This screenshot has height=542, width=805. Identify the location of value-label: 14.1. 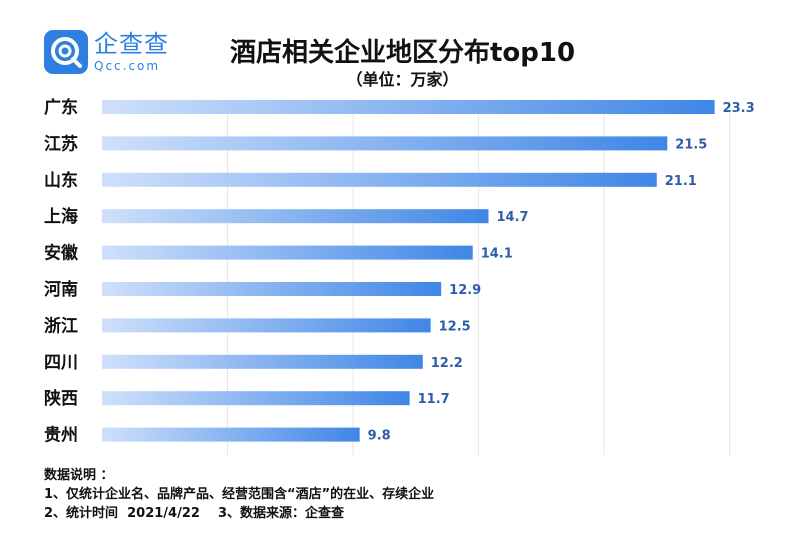
(497, 254).